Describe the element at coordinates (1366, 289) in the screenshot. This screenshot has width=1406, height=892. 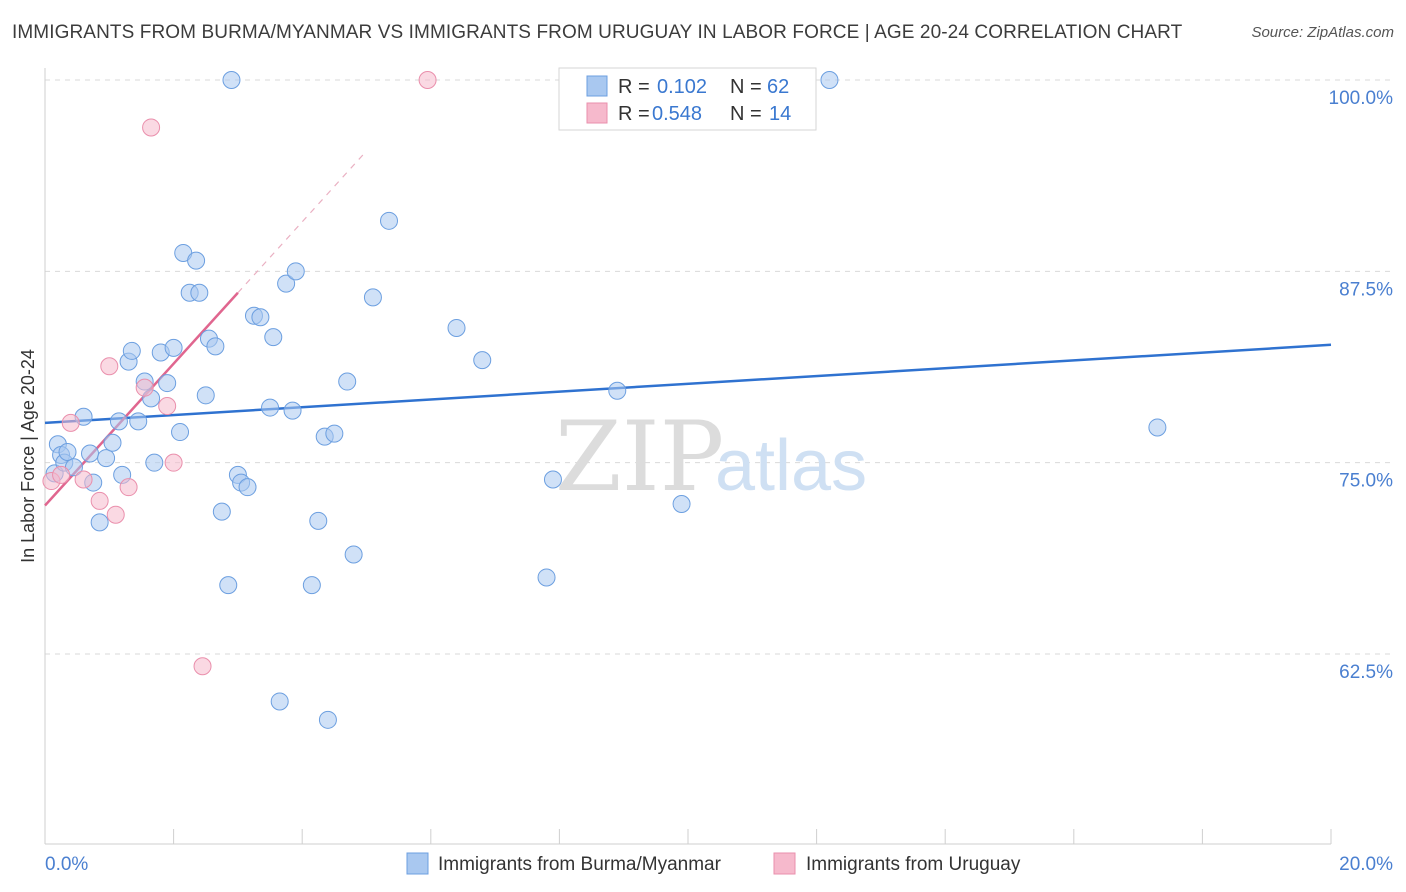
I see `y-tick-label: 87.5%` at that location.